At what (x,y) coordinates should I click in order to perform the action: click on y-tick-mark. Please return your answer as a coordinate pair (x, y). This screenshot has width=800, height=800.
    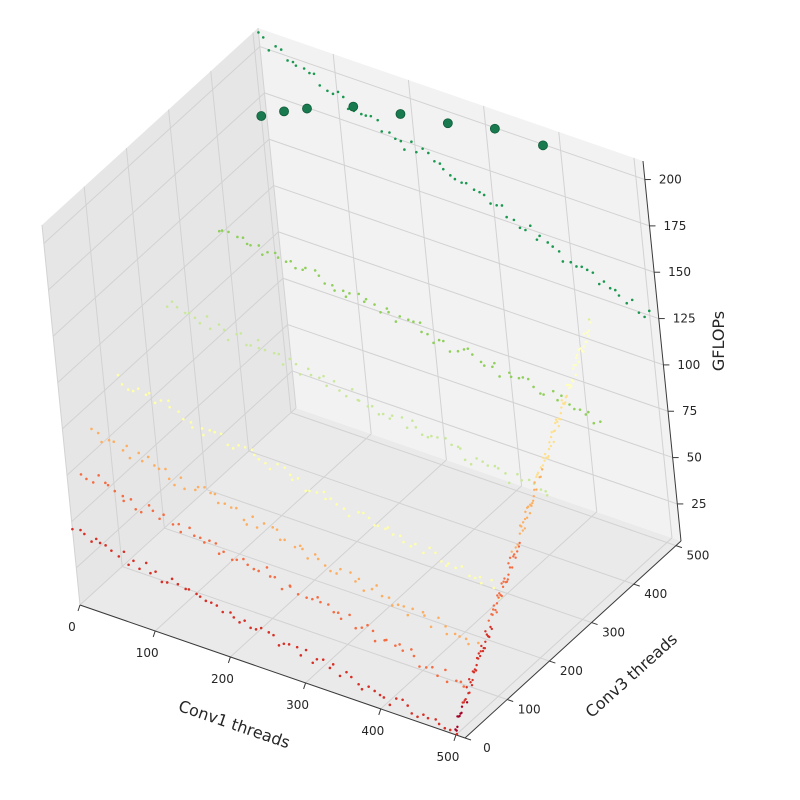
    Looking at the image, I should click on (594, 624).